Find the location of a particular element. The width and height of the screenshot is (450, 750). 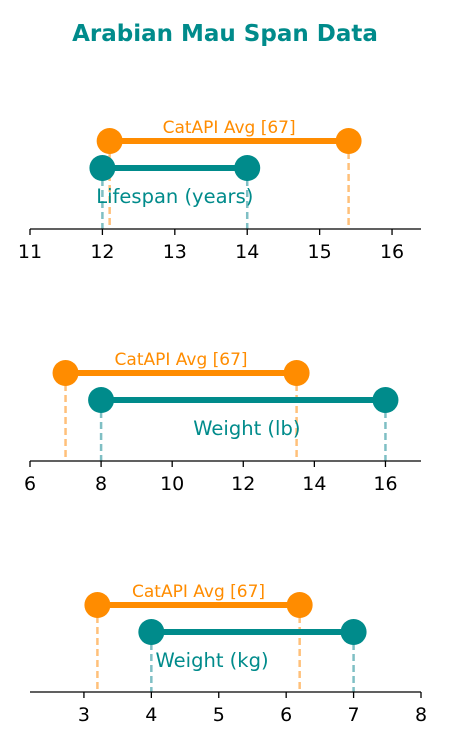

x-tick-label: 13 is located at coordinates (175, 252).